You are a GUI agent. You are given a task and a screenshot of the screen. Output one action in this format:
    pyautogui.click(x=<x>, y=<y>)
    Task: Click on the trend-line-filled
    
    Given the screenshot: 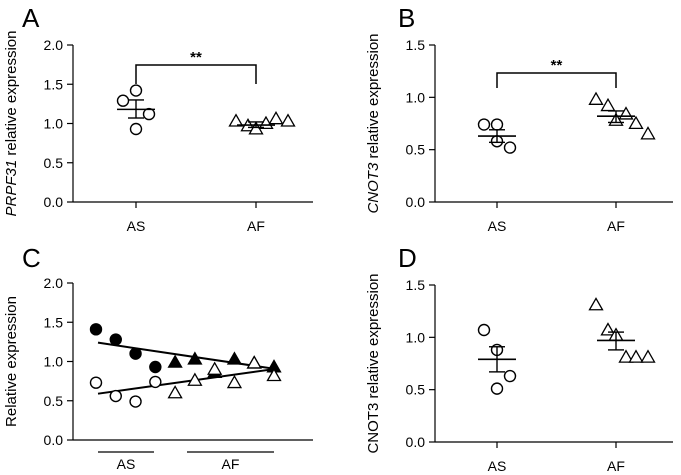 What is the action you would take?
    pyautogui.click(x=188, y=356)
    